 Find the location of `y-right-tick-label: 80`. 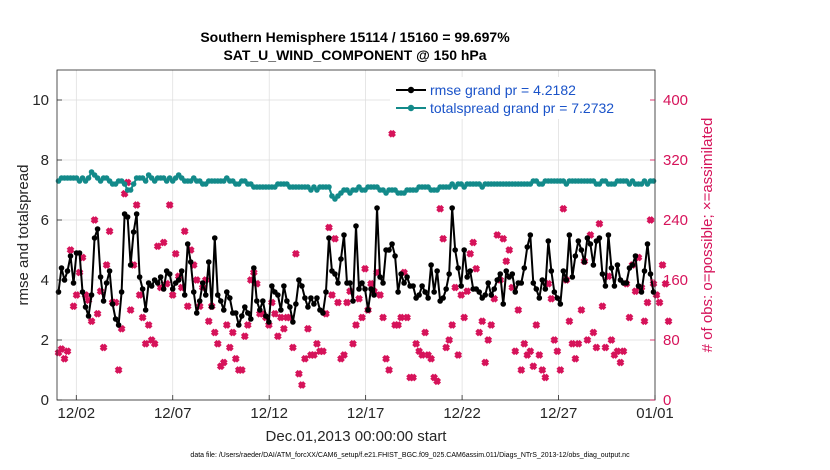

y-right-tick-label: 80 is located at coordinates (671, 340).